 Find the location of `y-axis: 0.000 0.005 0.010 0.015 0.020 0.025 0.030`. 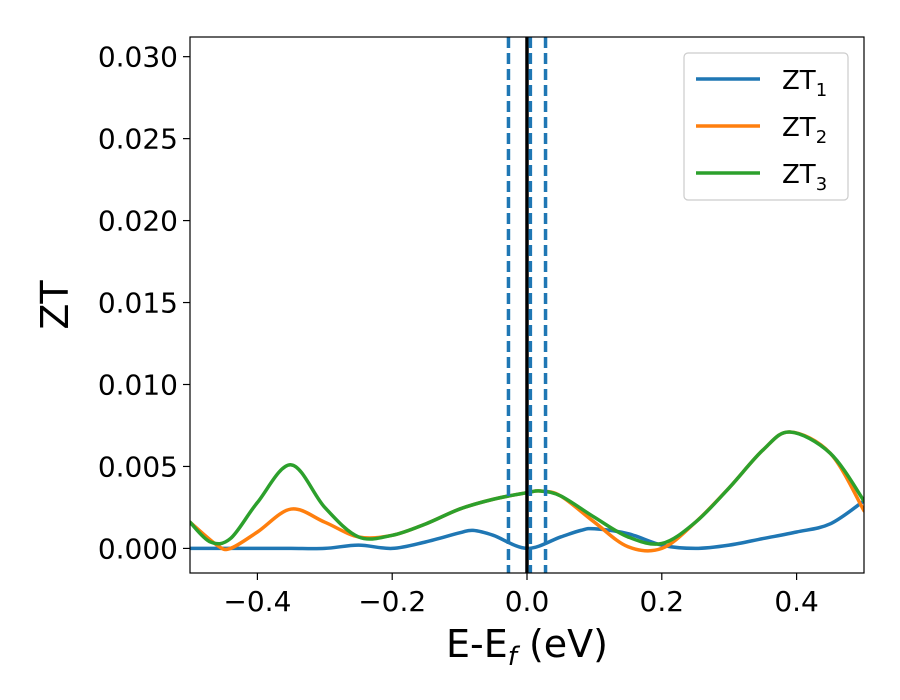

y-axis: 0.000 0.005 0.010 0.015 0.020 0.025 0.030 is located at coordinates (144, 303).